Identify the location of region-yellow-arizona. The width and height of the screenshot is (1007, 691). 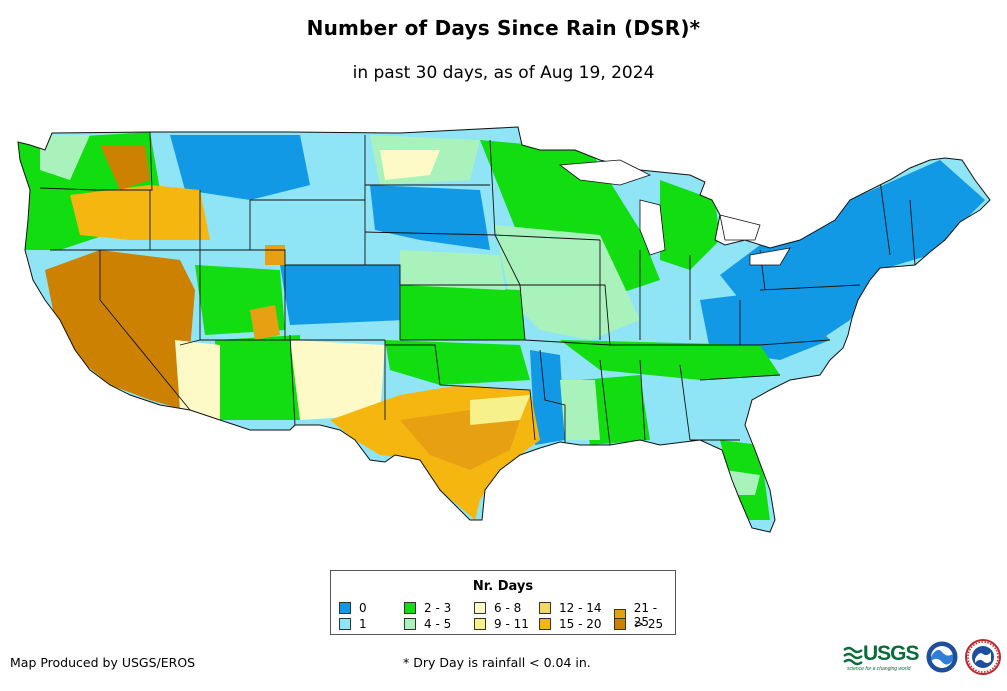
(197, 380).